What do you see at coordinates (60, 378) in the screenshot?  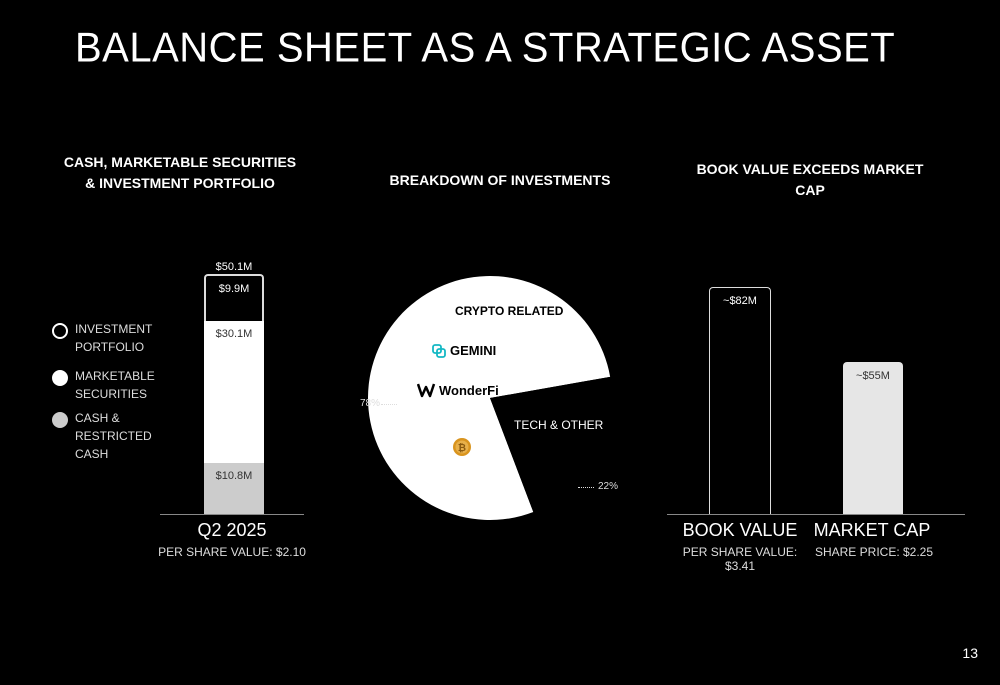 I see `legend-swatch-marketable` at bounding box center [60, 378].